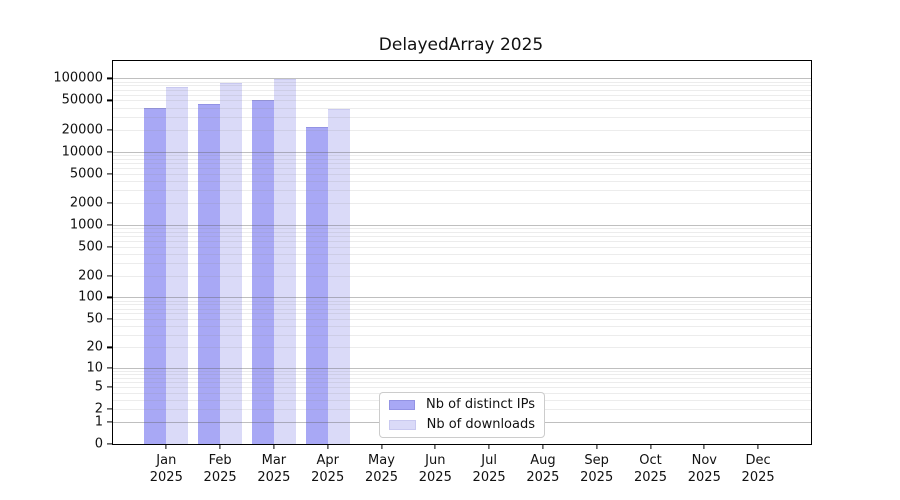 The width and height of the screenshot is (900, 500). I want to click on y-tick-label-100000: 100000, so click(78, 78).